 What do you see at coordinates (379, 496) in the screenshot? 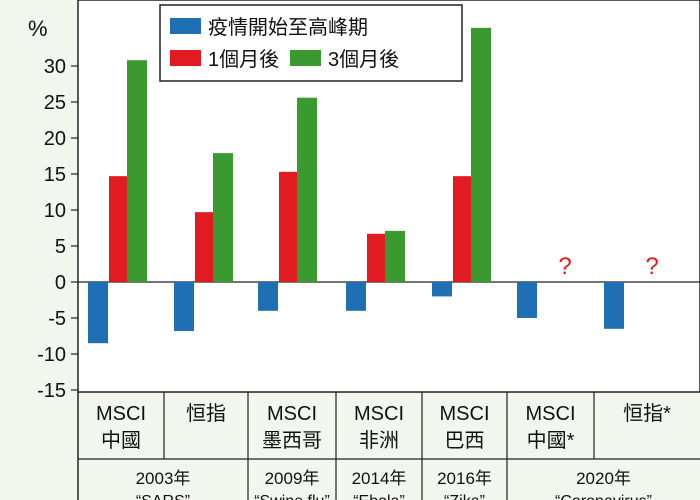
I see `group-sublabel: “Ebola”` at bounding box center [379, 496].